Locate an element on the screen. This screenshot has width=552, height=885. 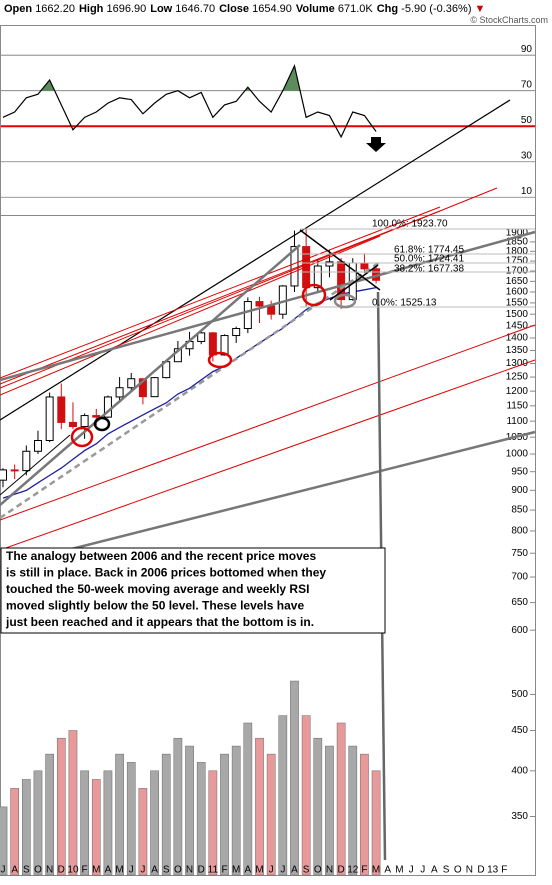
y-tick-label: 1700 is located at coordinates (517, 271).